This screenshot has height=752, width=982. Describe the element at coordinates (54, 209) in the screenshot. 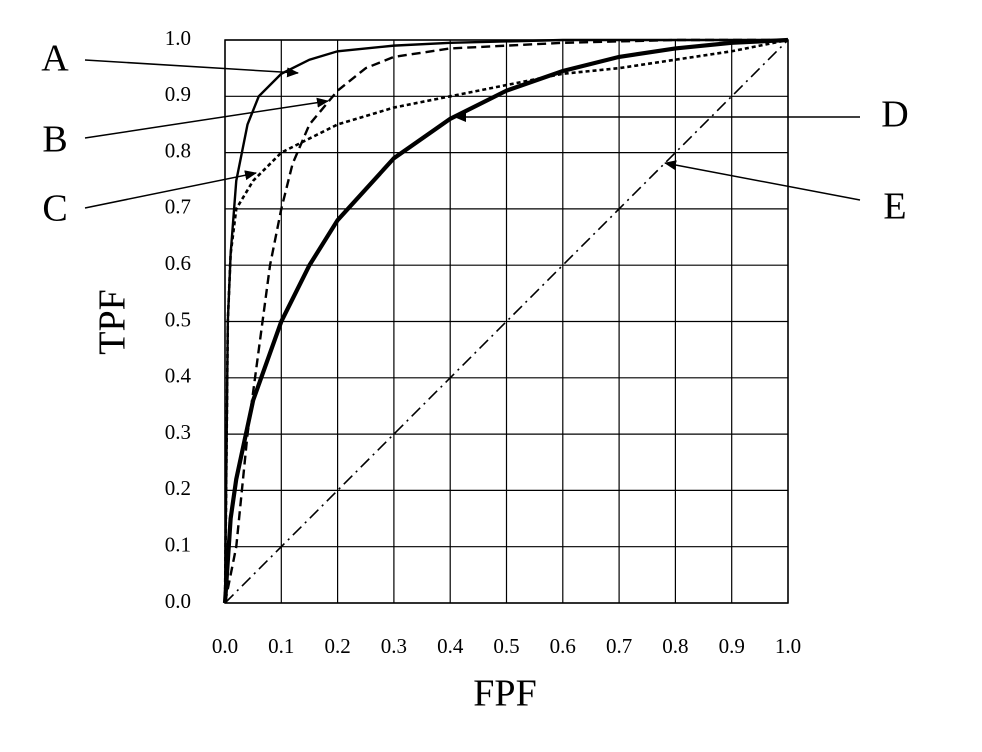

I see `curve-label: C` at that location.